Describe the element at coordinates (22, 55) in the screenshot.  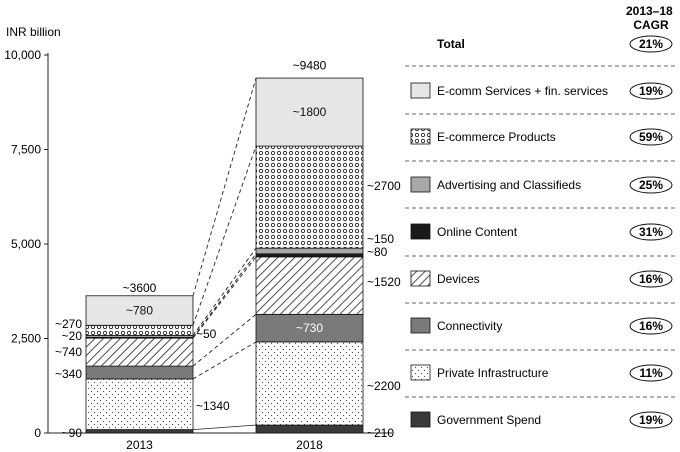
I see `y-tick-label: 10,000` at that location.